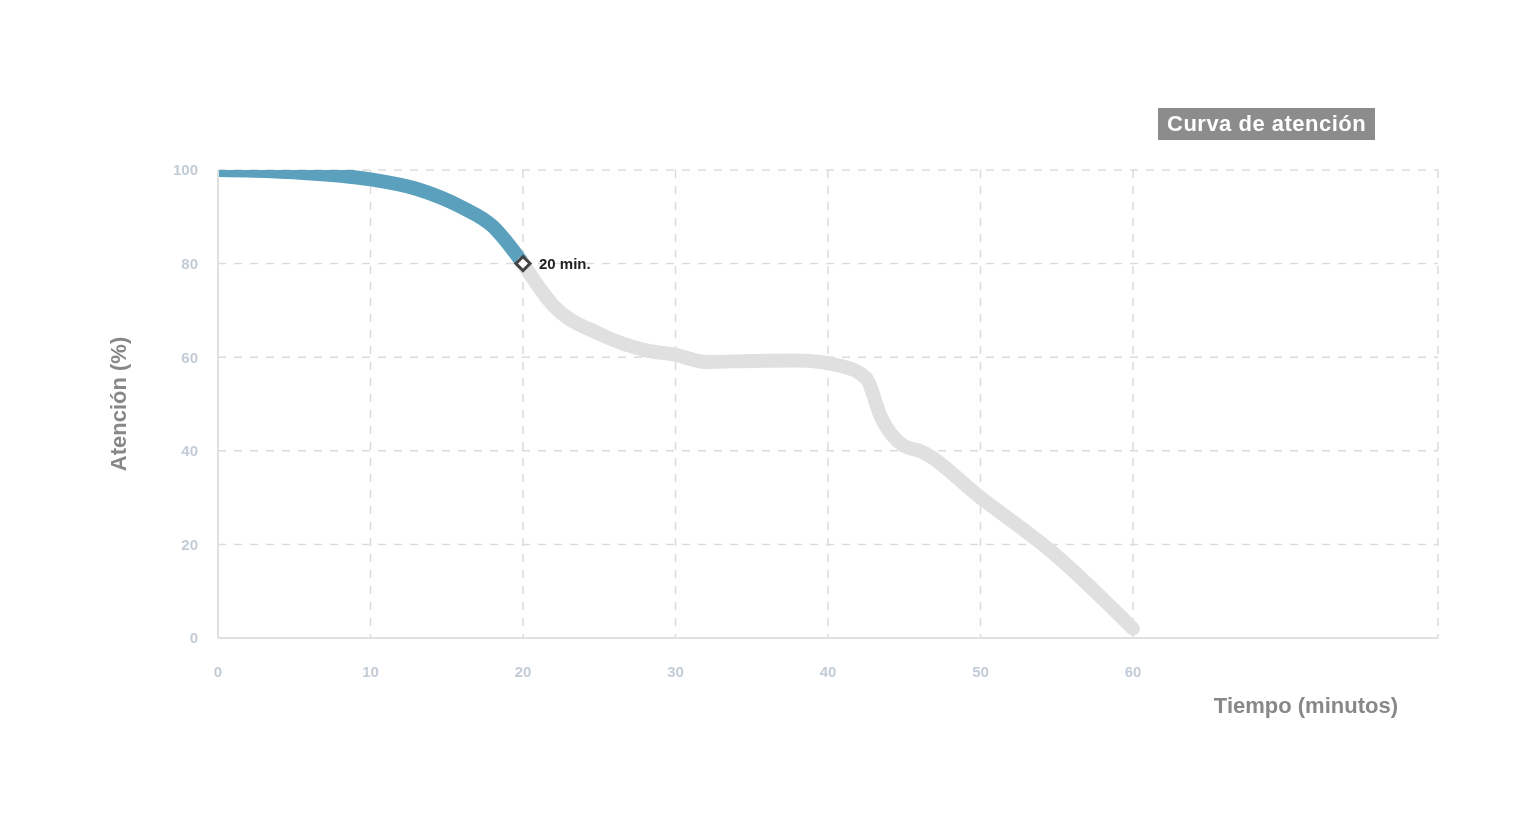  What do you see at coordinates (218, 671) in the screenshot?
I see `x-tick-label: 0` at bounding box center [218, 671].